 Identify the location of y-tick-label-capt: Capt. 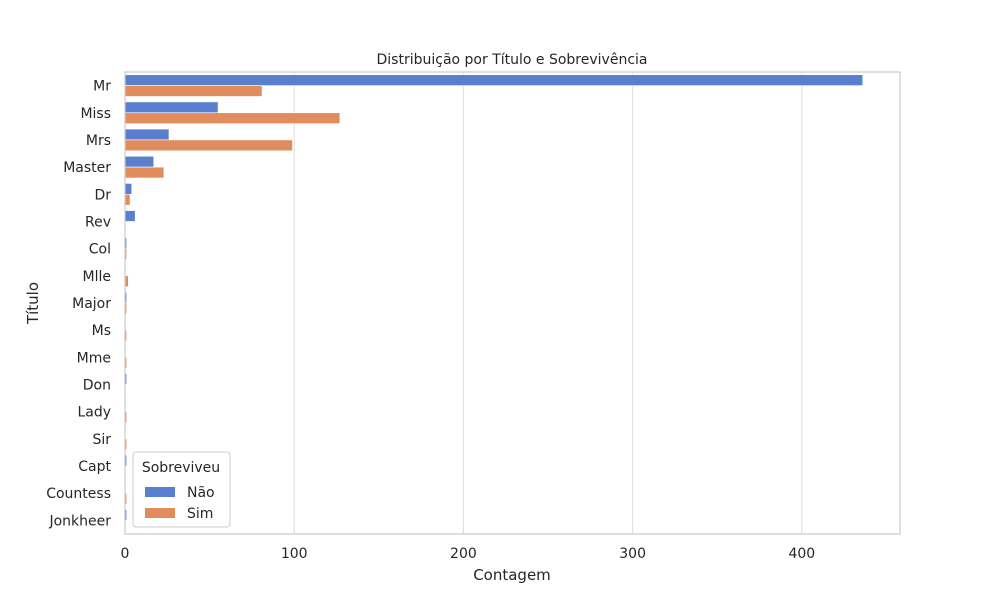
(94, 467).